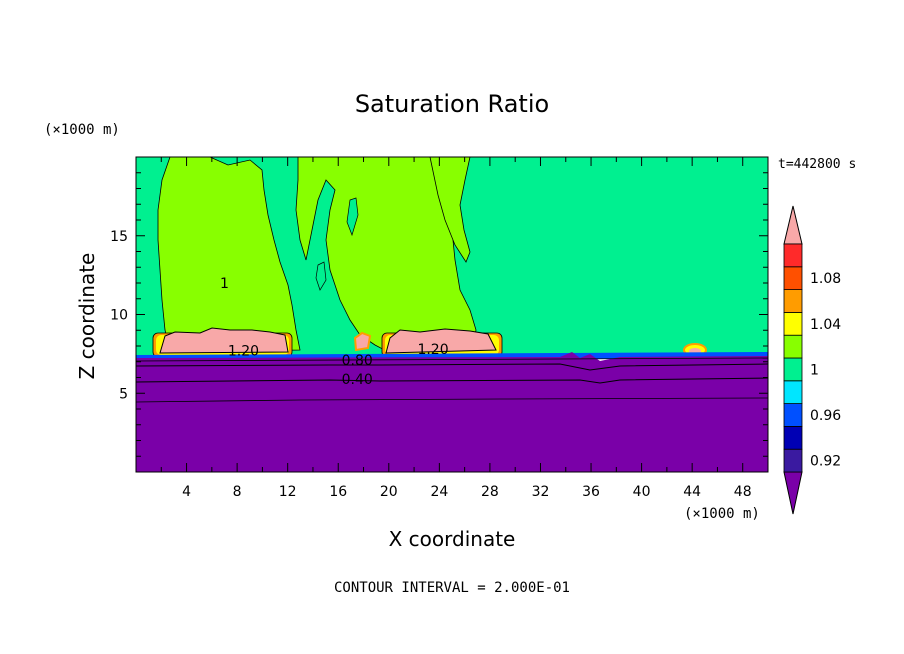  Describe the element at coordinates (338, 492) in the screenshot. I see `x-tick-label: 16` at that location.